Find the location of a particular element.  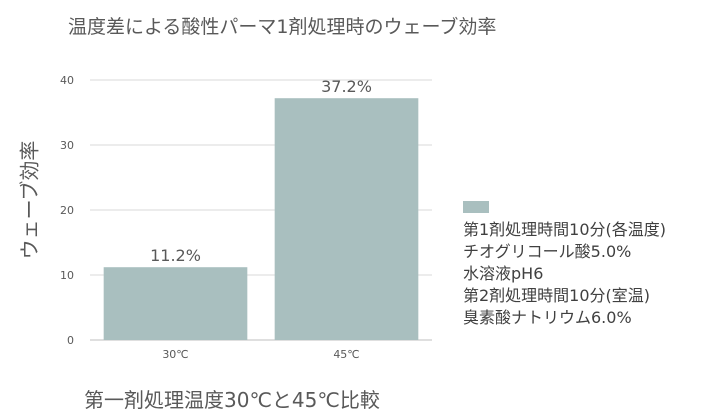

y-tick-label: 0 is located at coordinates (70, 340).